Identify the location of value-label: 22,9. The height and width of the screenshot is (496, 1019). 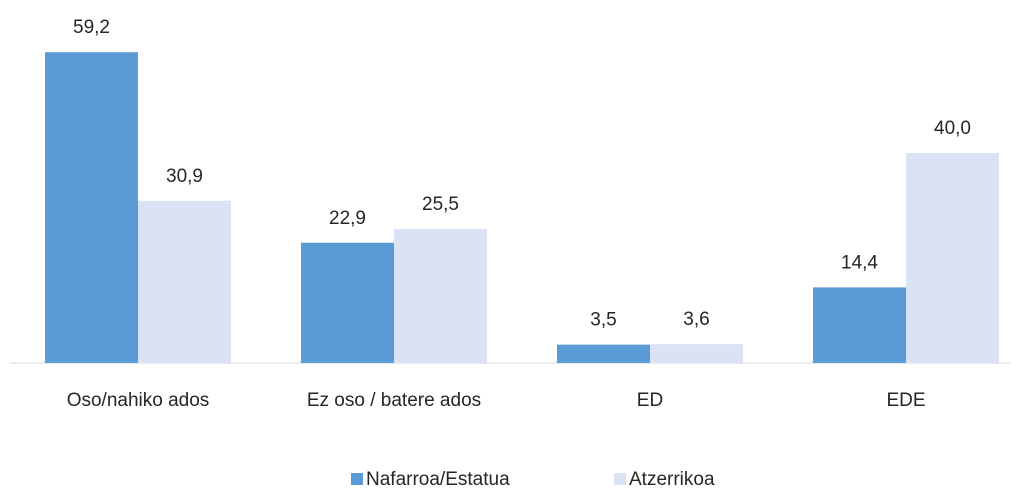
(347, 218).